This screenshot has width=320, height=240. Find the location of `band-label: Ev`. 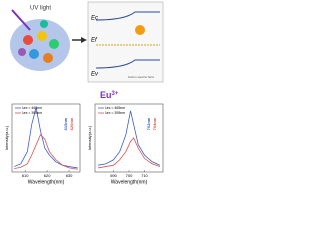

band-label: Ev is located at coordinates (95, 75).